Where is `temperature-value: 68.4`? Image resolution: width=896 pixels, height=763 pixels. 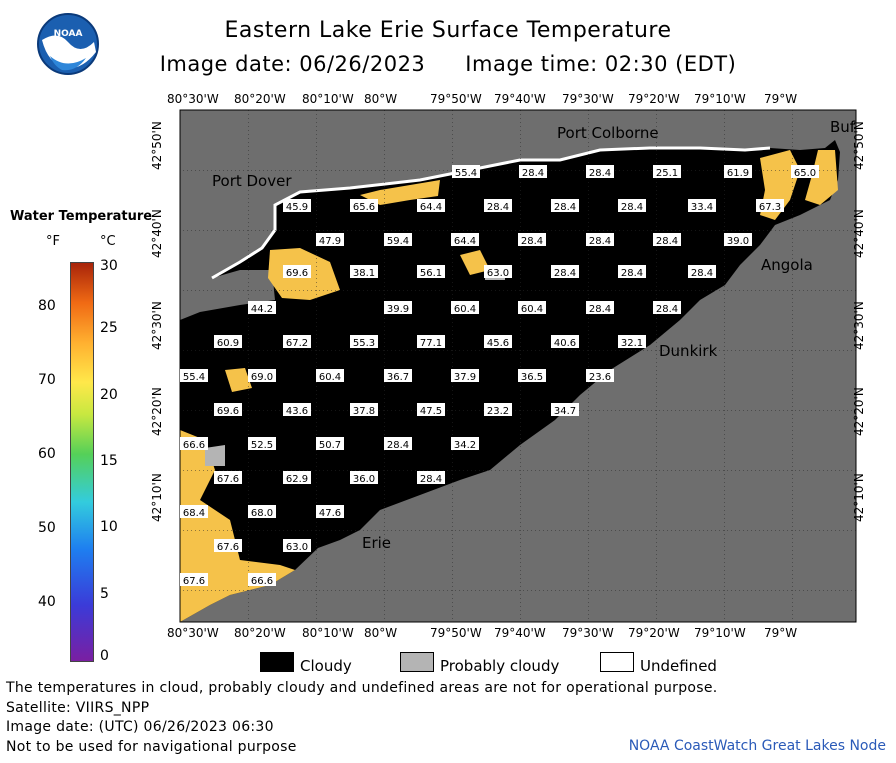
temperature-value: 68.4 is located at coordinates (194, 513).